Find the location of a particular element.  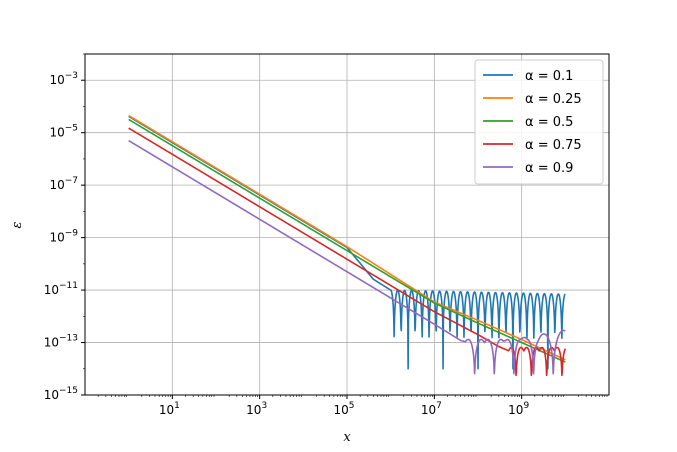

x-axis: 10¹ 10³ 10⁵ 10⁷ 10⁹ is located at coordinates (352, 406).